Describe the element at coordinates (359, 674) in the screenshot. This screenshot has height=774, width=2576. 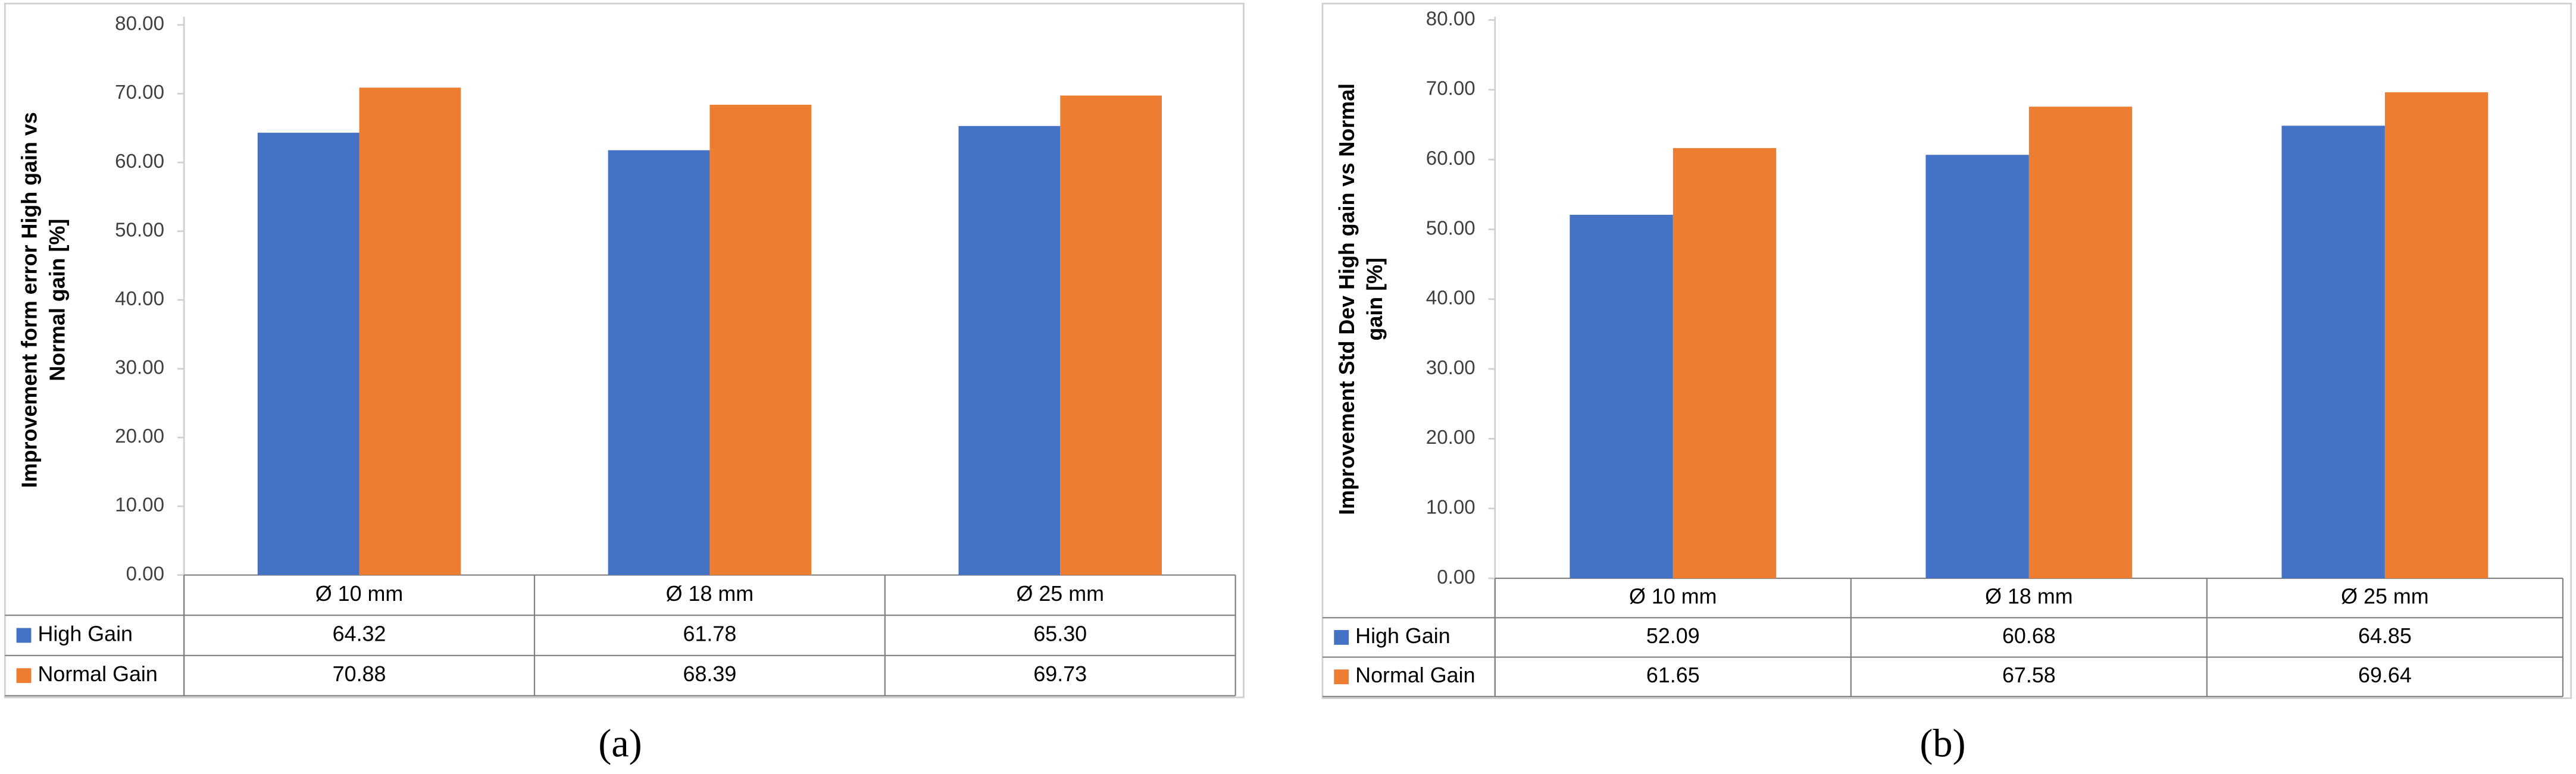
I see `data-label: 70.88` at that location.